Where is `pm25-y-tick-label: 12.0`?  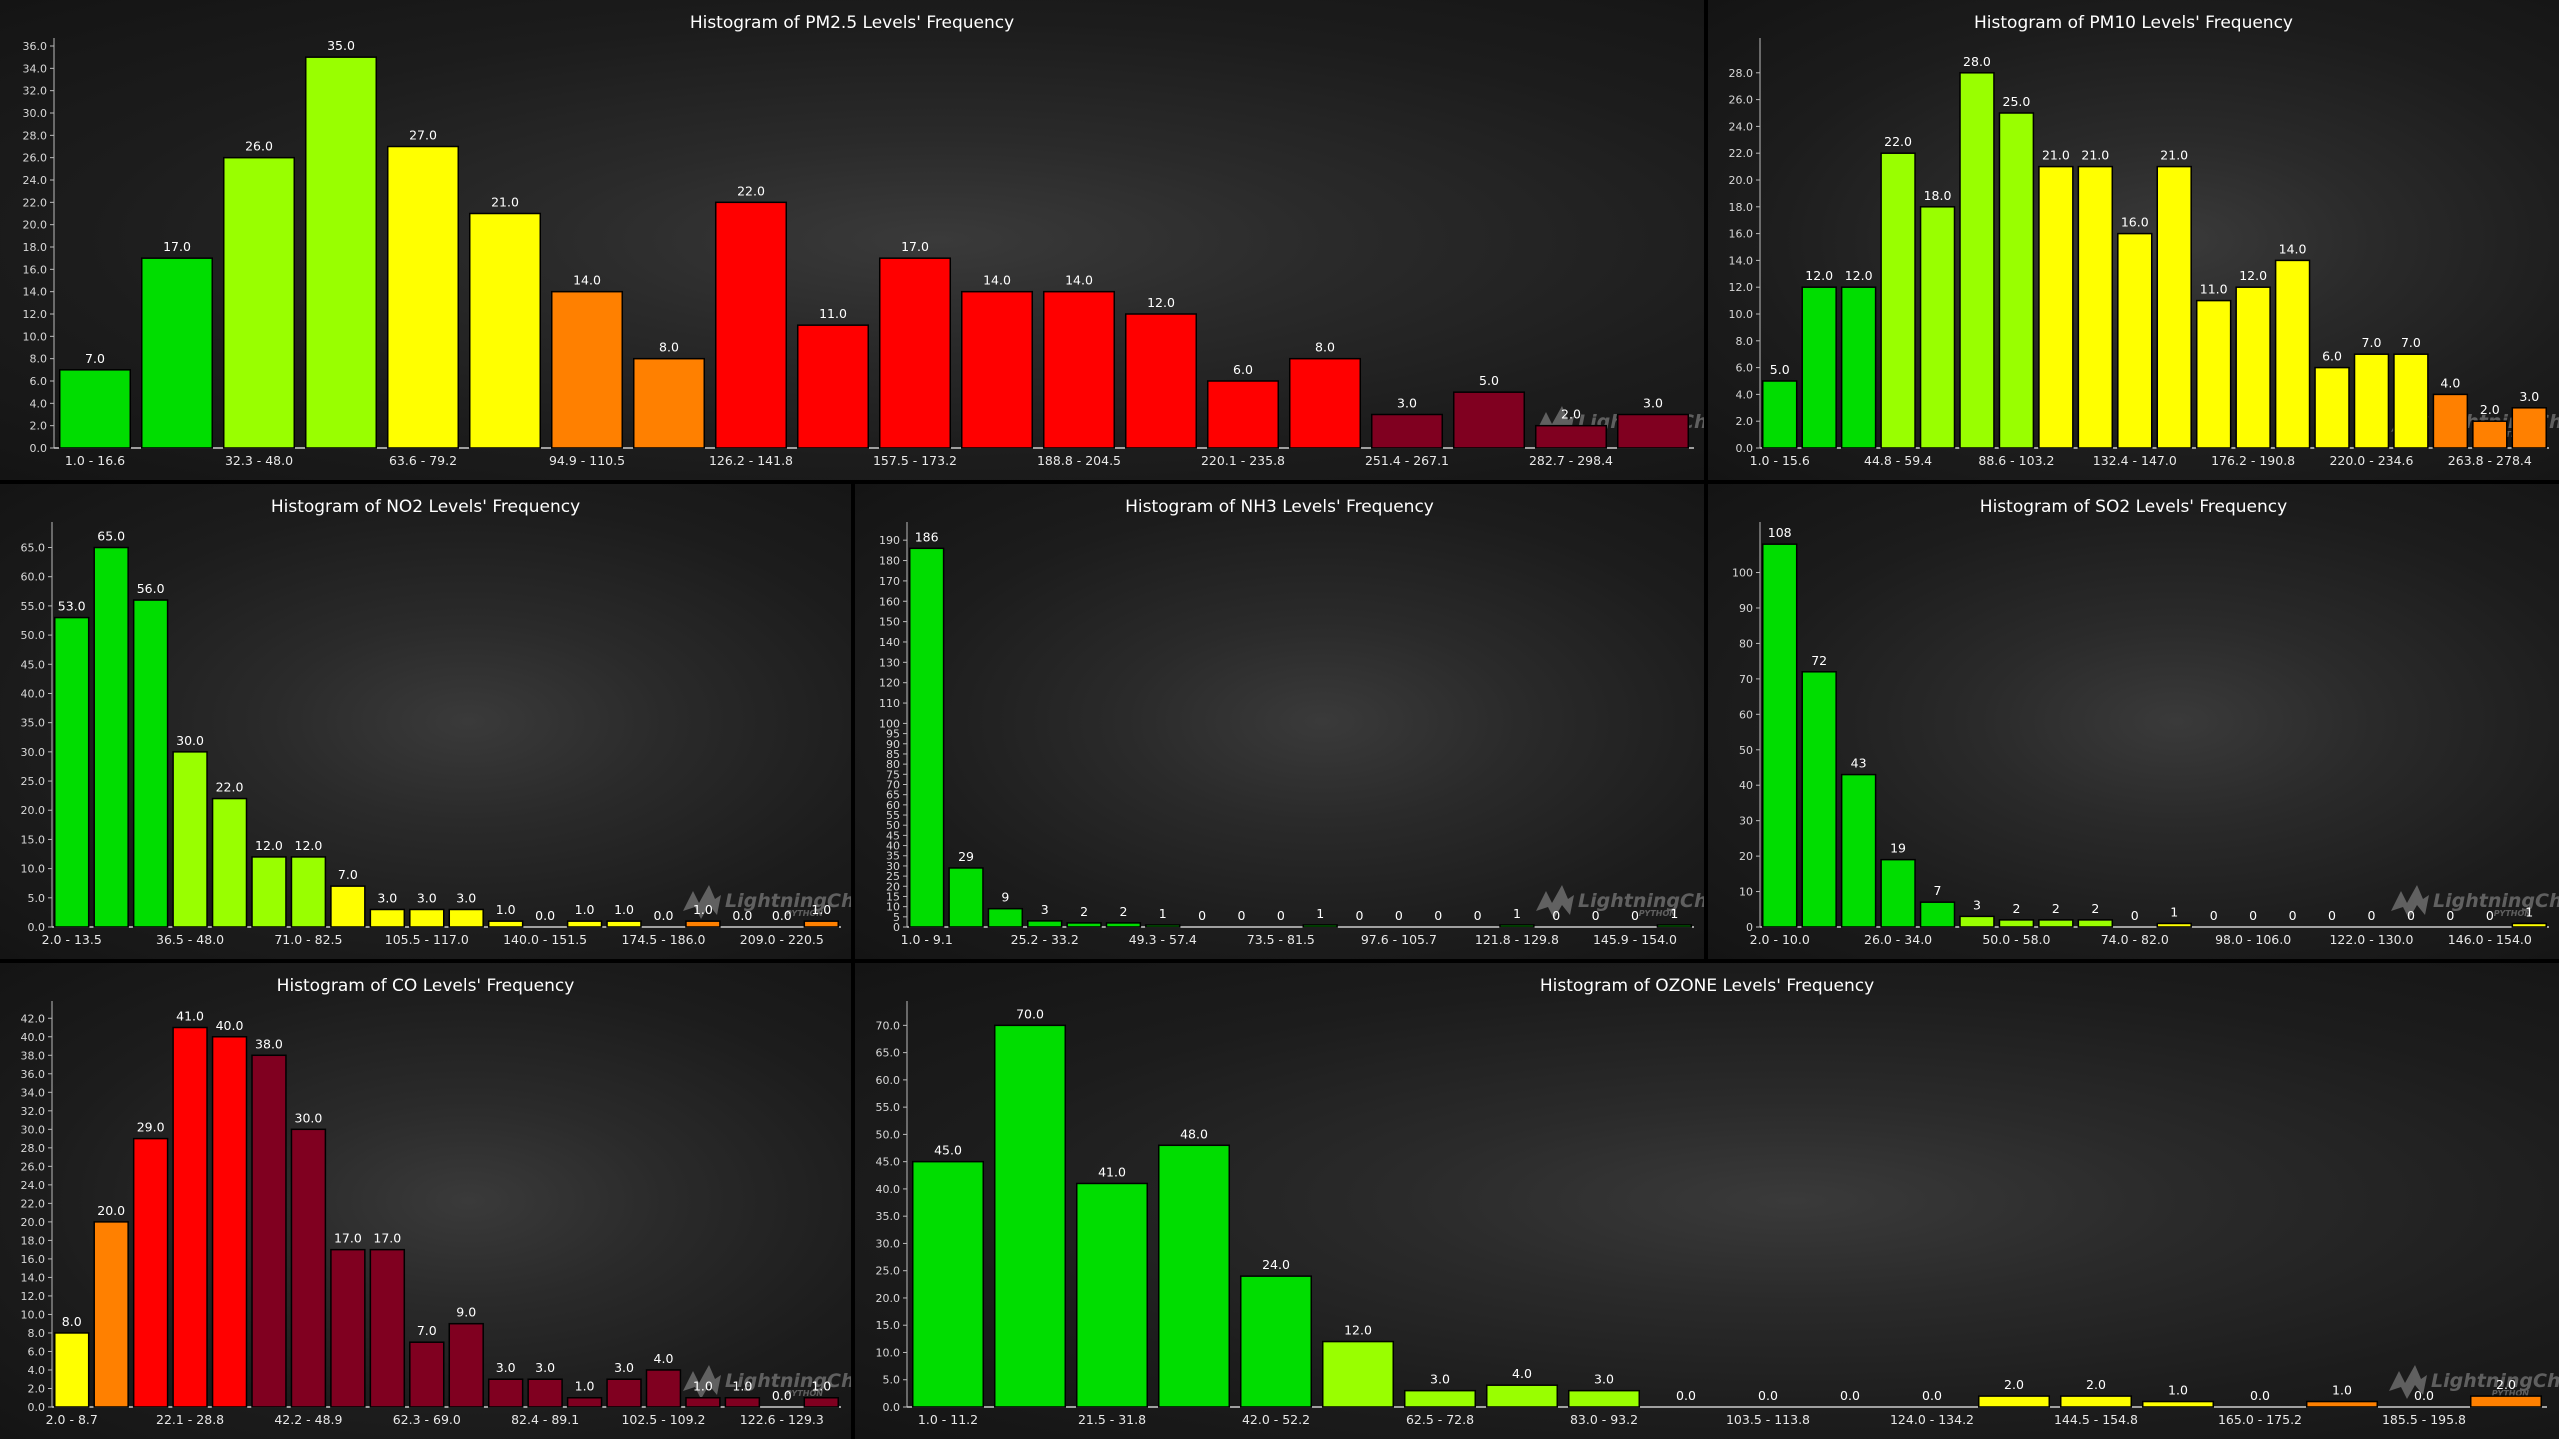
pm25-y-tick-label: 12.0 is located at coordinates (35, 314).